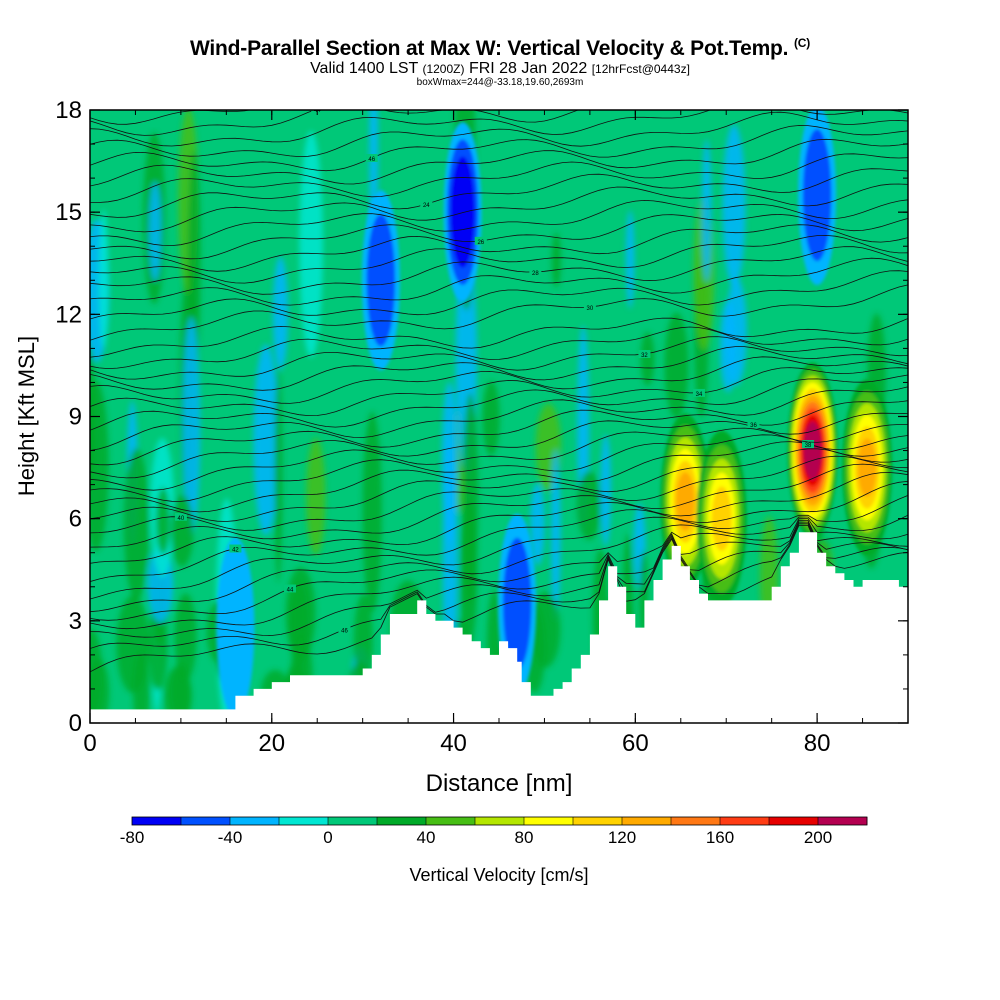 The height and width of the screenshot is (1000, 1000). What do you see at coordinates (817, 743) in the screenshot?
I see `x-tick-label: 80` at bounding box center [817, 743].